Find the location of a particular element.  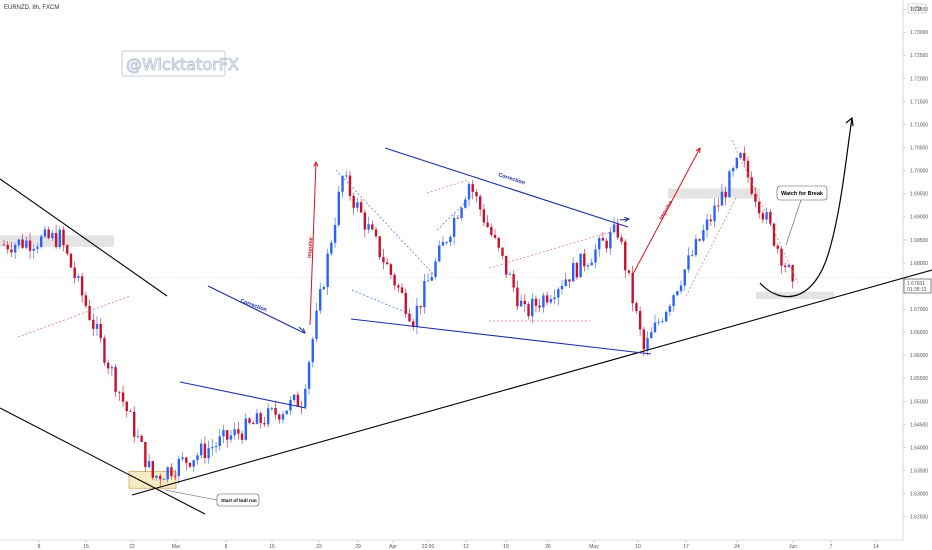

wedge-lower-line is located at coordinates (243, 395).